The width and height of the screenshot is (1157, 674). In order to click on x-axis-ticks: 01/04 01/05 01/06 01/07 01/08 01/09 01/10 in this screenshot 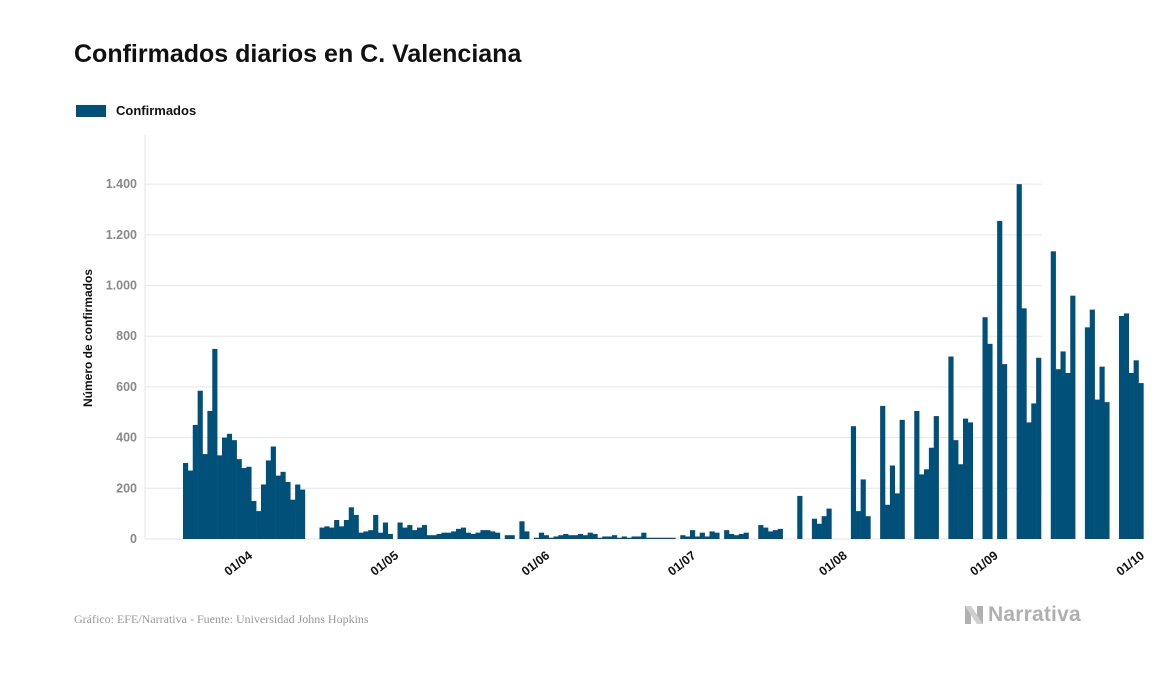, I will do `click(684, 563)`.